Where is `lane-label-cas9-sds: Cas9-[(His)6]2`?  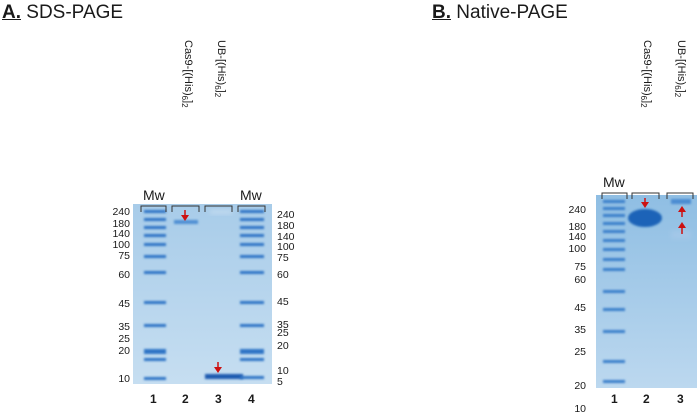
lane-label-cas9-sds: Cas9-[(His)6]2 is located at coordinates (186, 74).